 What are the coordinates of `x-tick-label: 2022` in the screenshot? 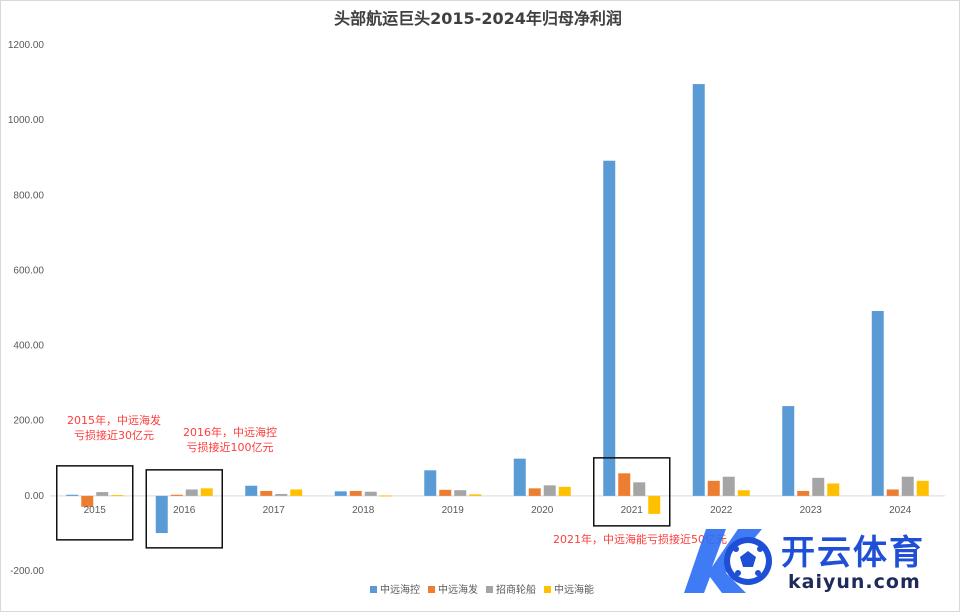 It's located at (721, 510).